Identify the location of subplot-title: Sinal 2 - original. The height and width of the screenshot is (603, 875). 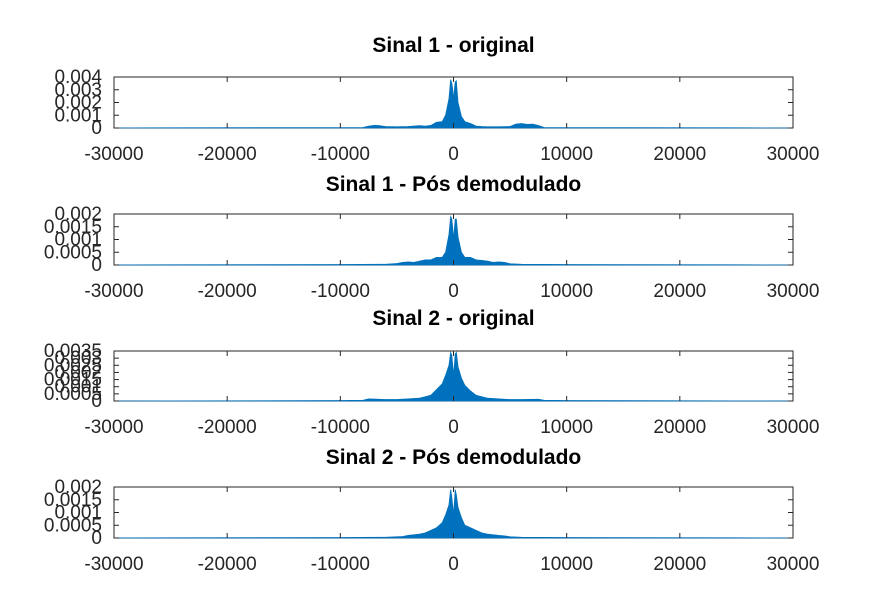
(453, 318).